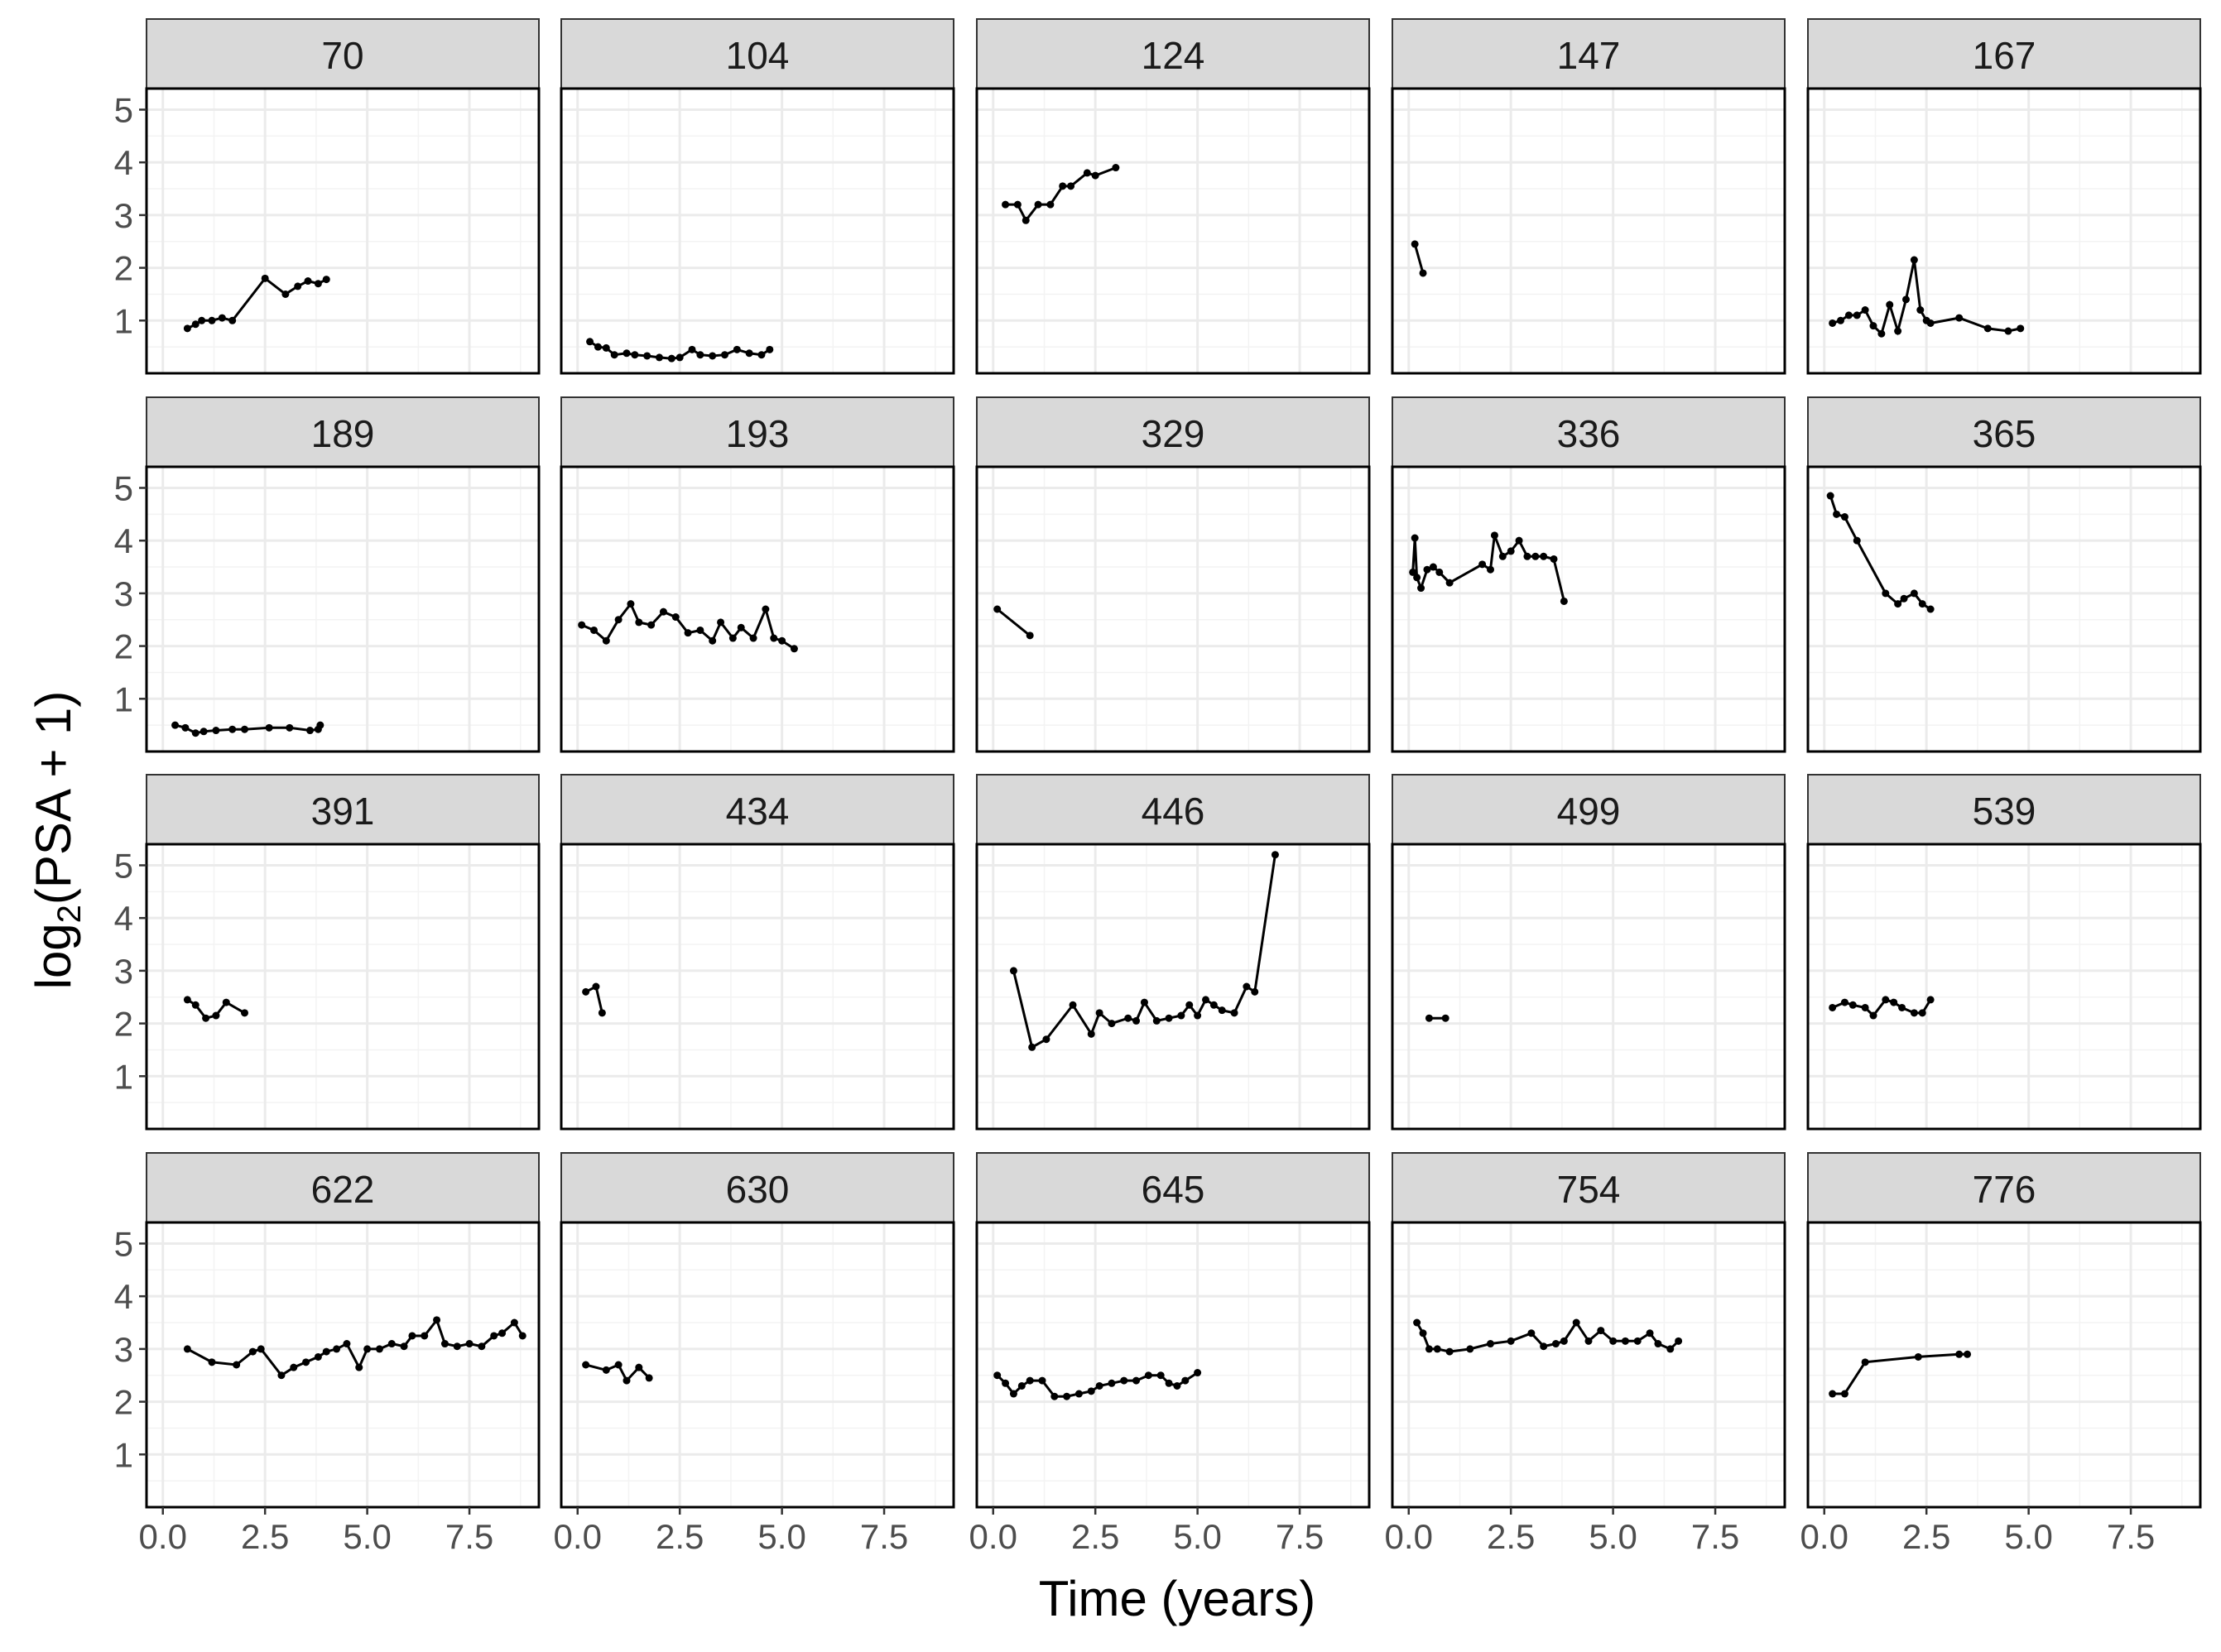 The height and width of the screenshot is (1652, 2221). I want to click on facet-strip-label: 167, so click(2004, 55).